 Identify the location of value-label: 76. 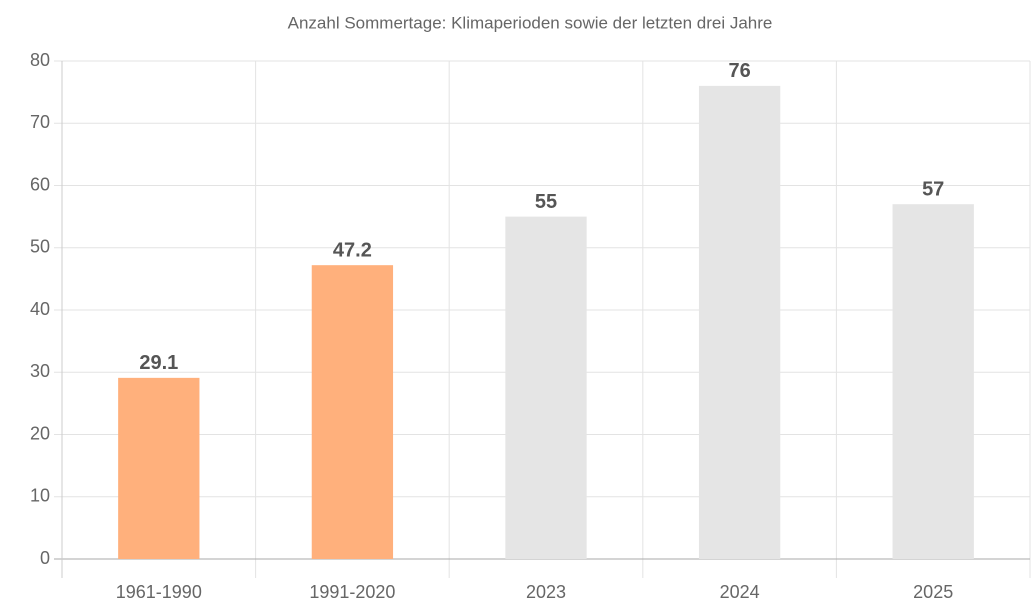
(739, 71).